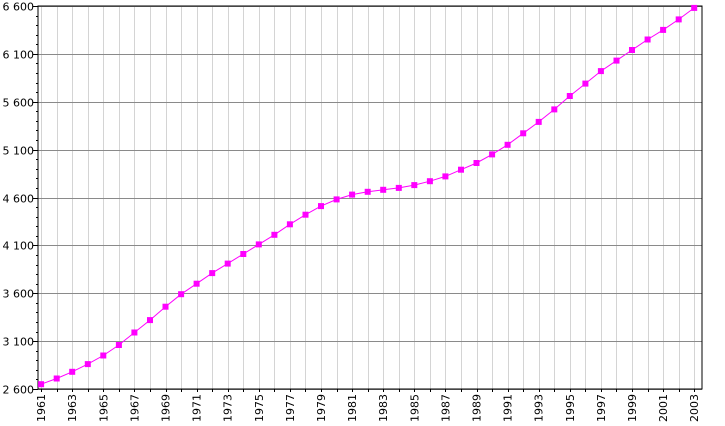 The image size is (725, 426). Describe the element at coordinates (19, 7) in the screenshot. I see `y-tick-label: 6 600` at that location.